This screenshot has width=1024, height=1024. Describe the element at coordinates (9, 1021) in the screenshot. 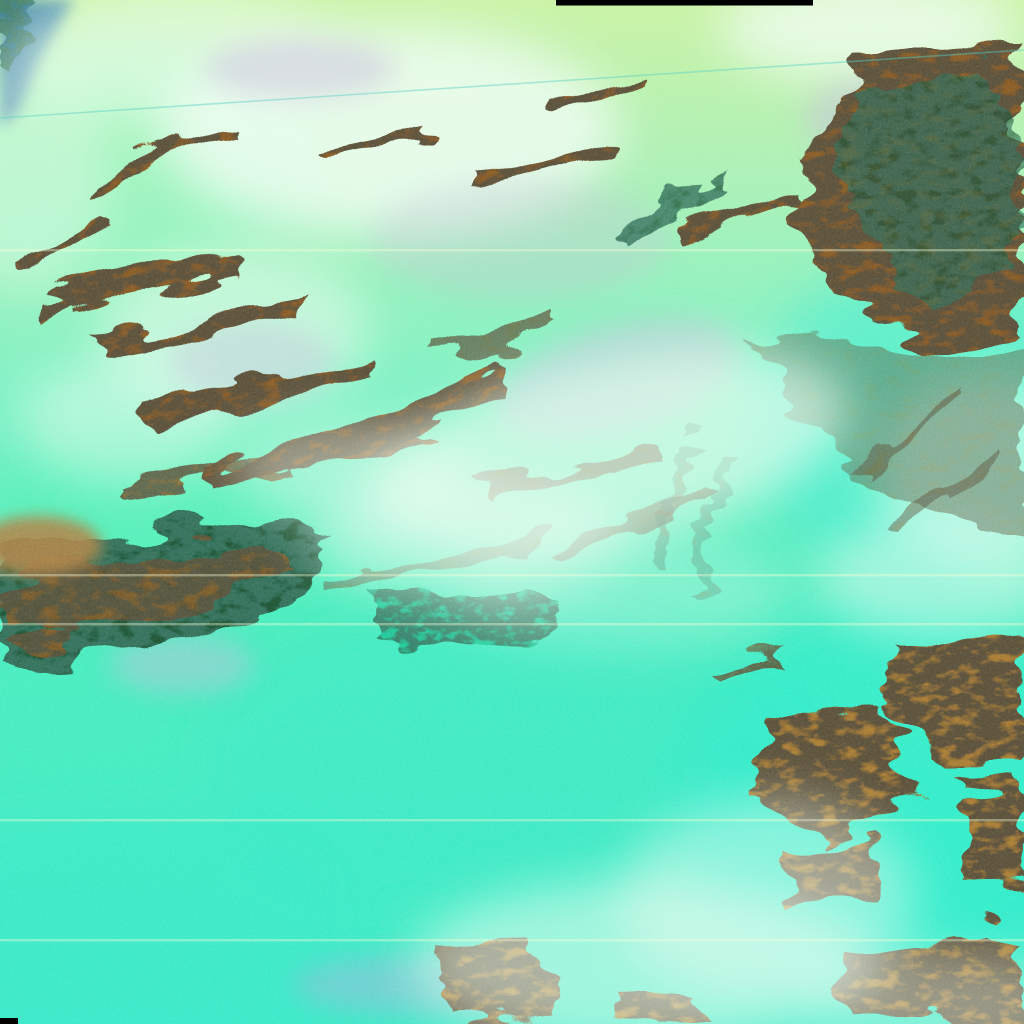

I see `bottom-left-dropout-bar` at that location.